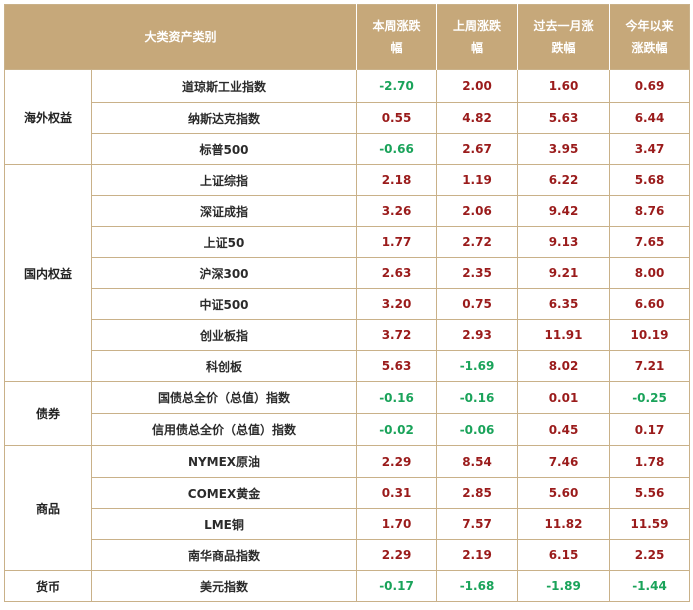 The height and width of the screenshot is (610, 693). What do you see at coordinates (649, 335) in the screenshot?
I see `value-cell: 10.19` at bounding box center [649, 335].